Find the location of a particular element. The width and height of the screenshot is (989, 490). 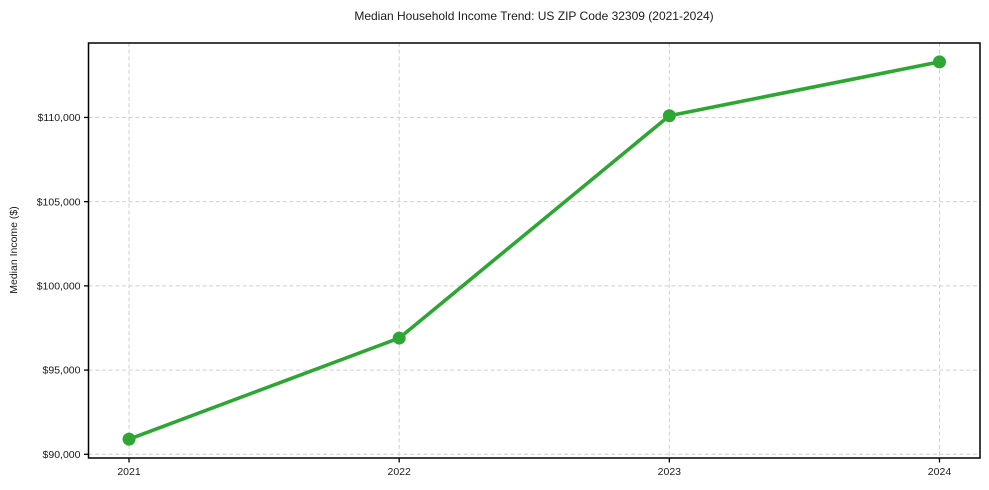

y-tick-label: $100,000 is located at coordinates (59, 286).